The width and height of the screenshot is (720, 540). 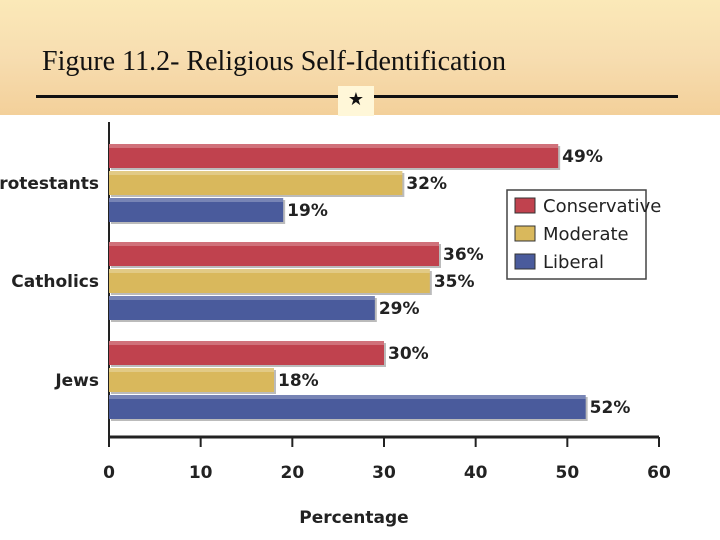 I want to click on legend-label: Conservative, so click(x=602, y=206).